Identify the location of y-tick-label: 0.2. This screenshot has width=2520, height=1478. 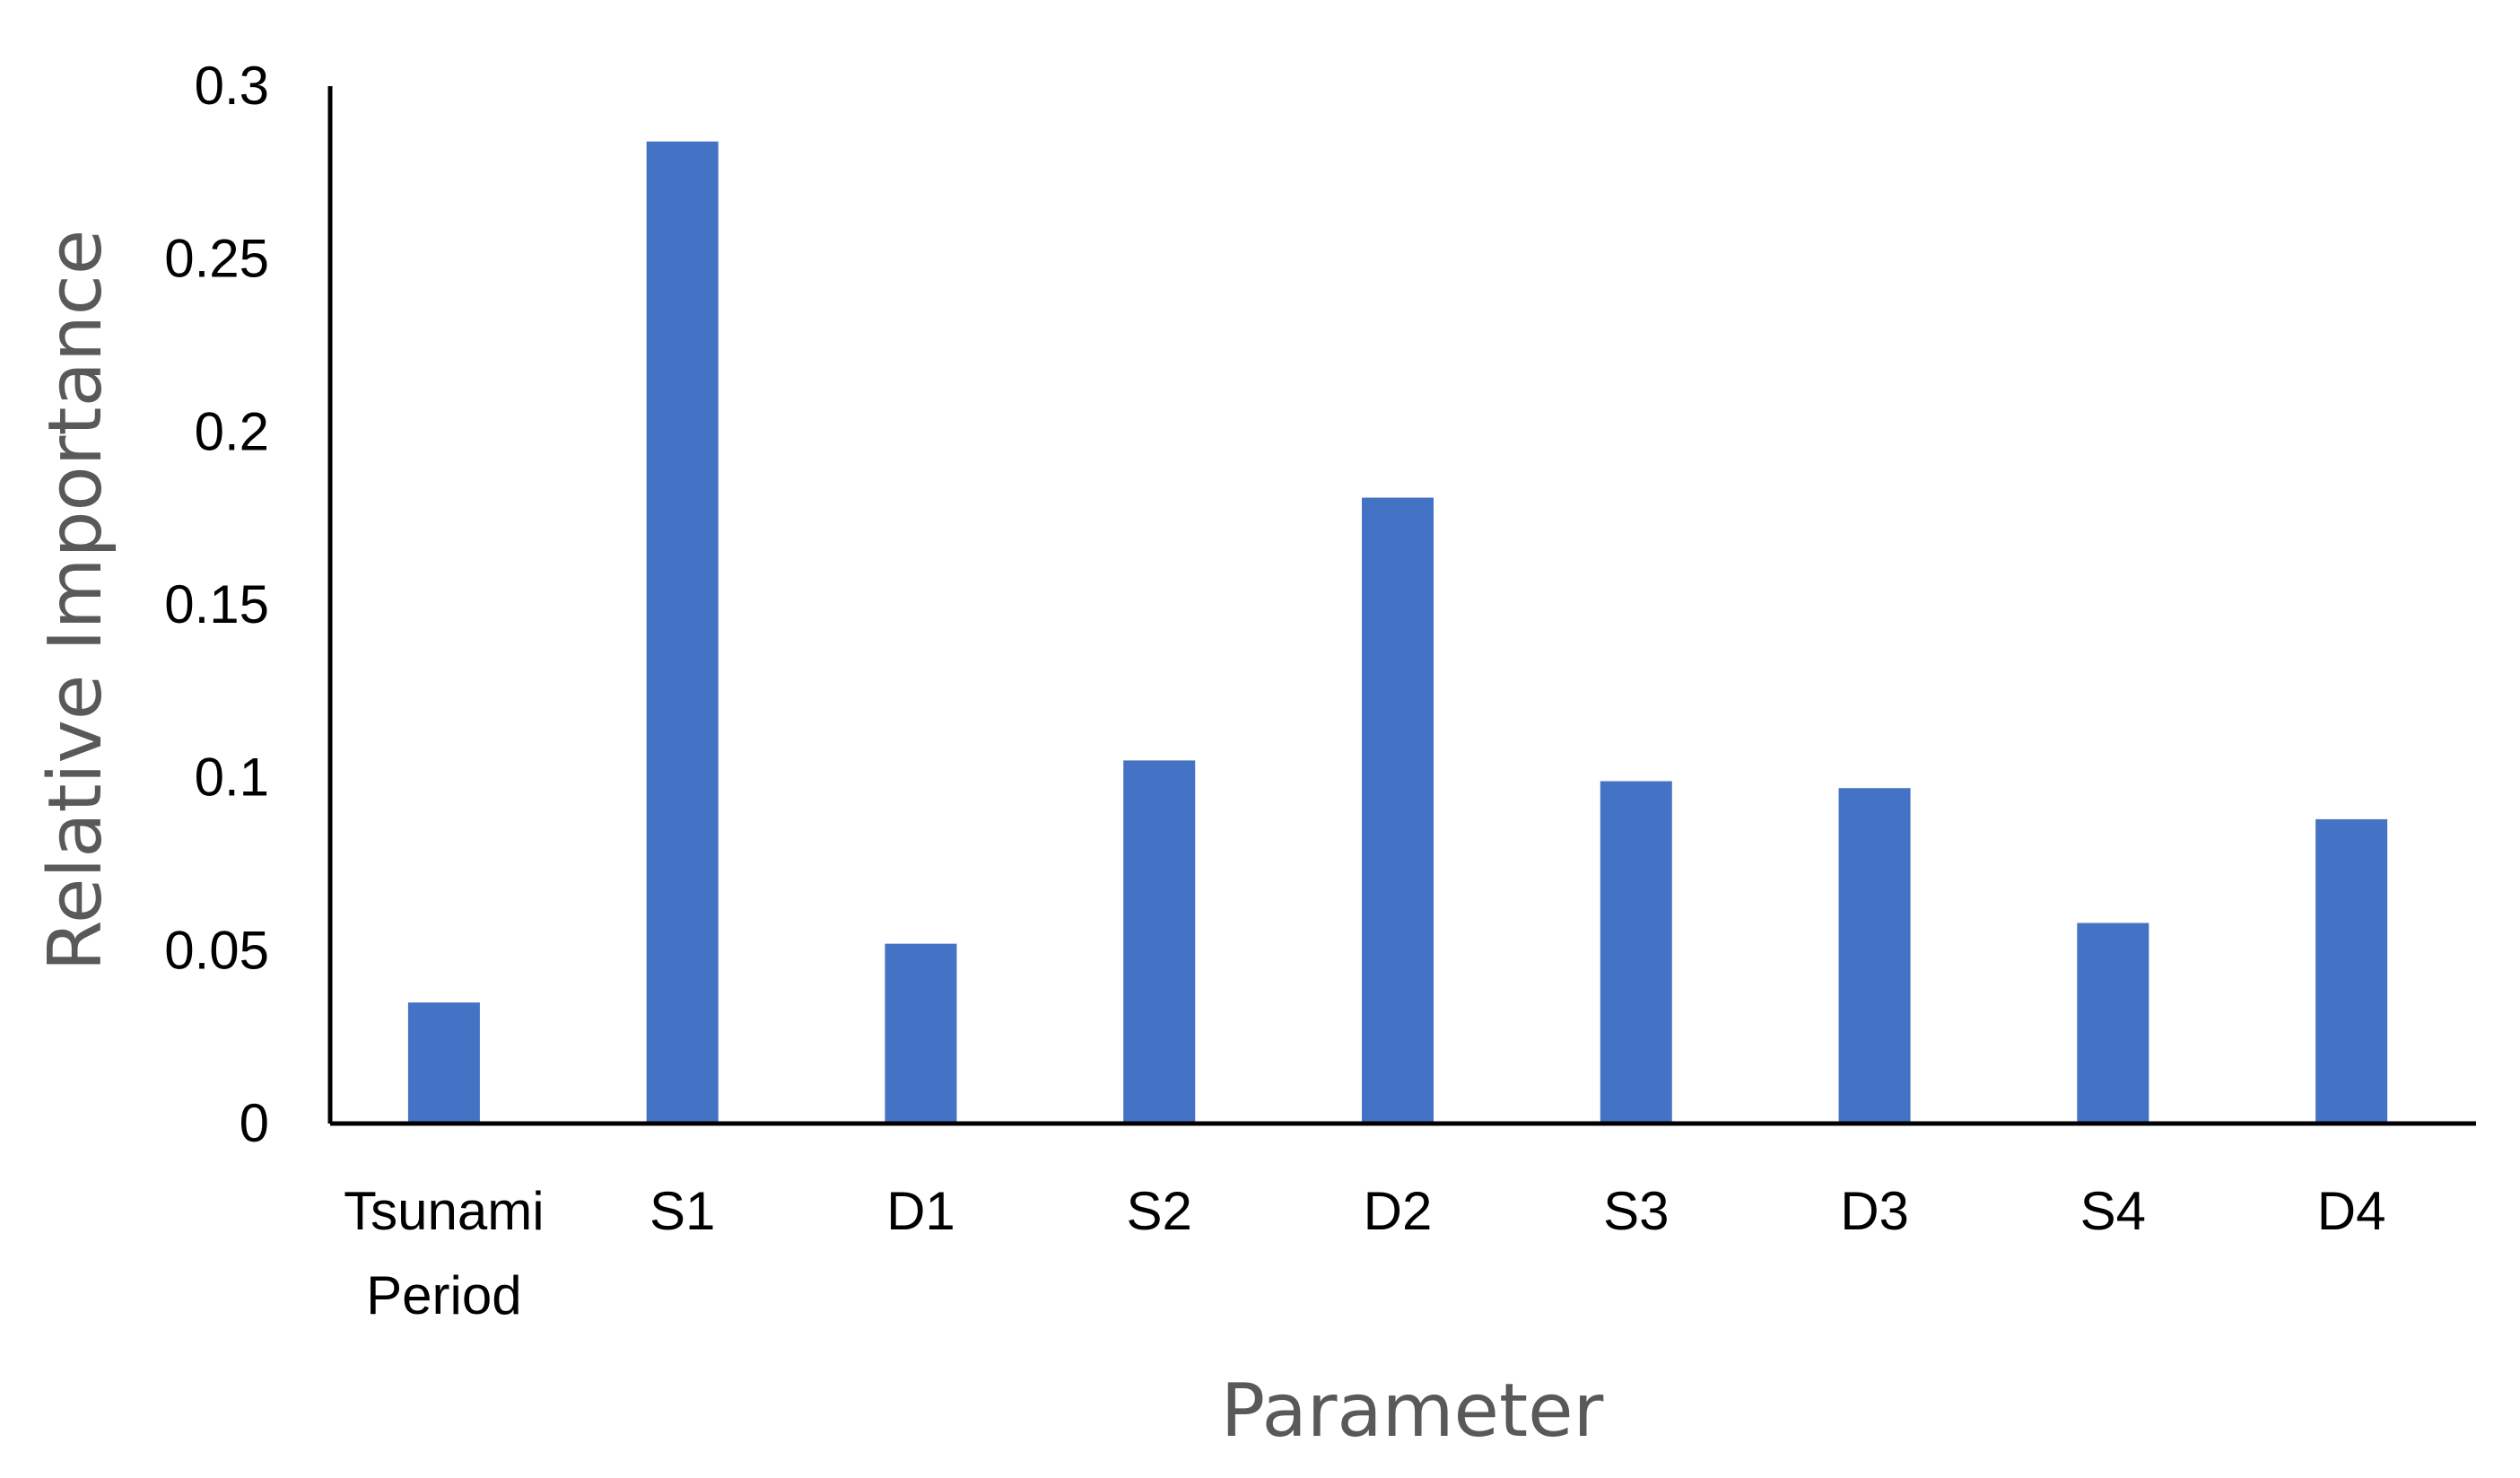
(232, 431).